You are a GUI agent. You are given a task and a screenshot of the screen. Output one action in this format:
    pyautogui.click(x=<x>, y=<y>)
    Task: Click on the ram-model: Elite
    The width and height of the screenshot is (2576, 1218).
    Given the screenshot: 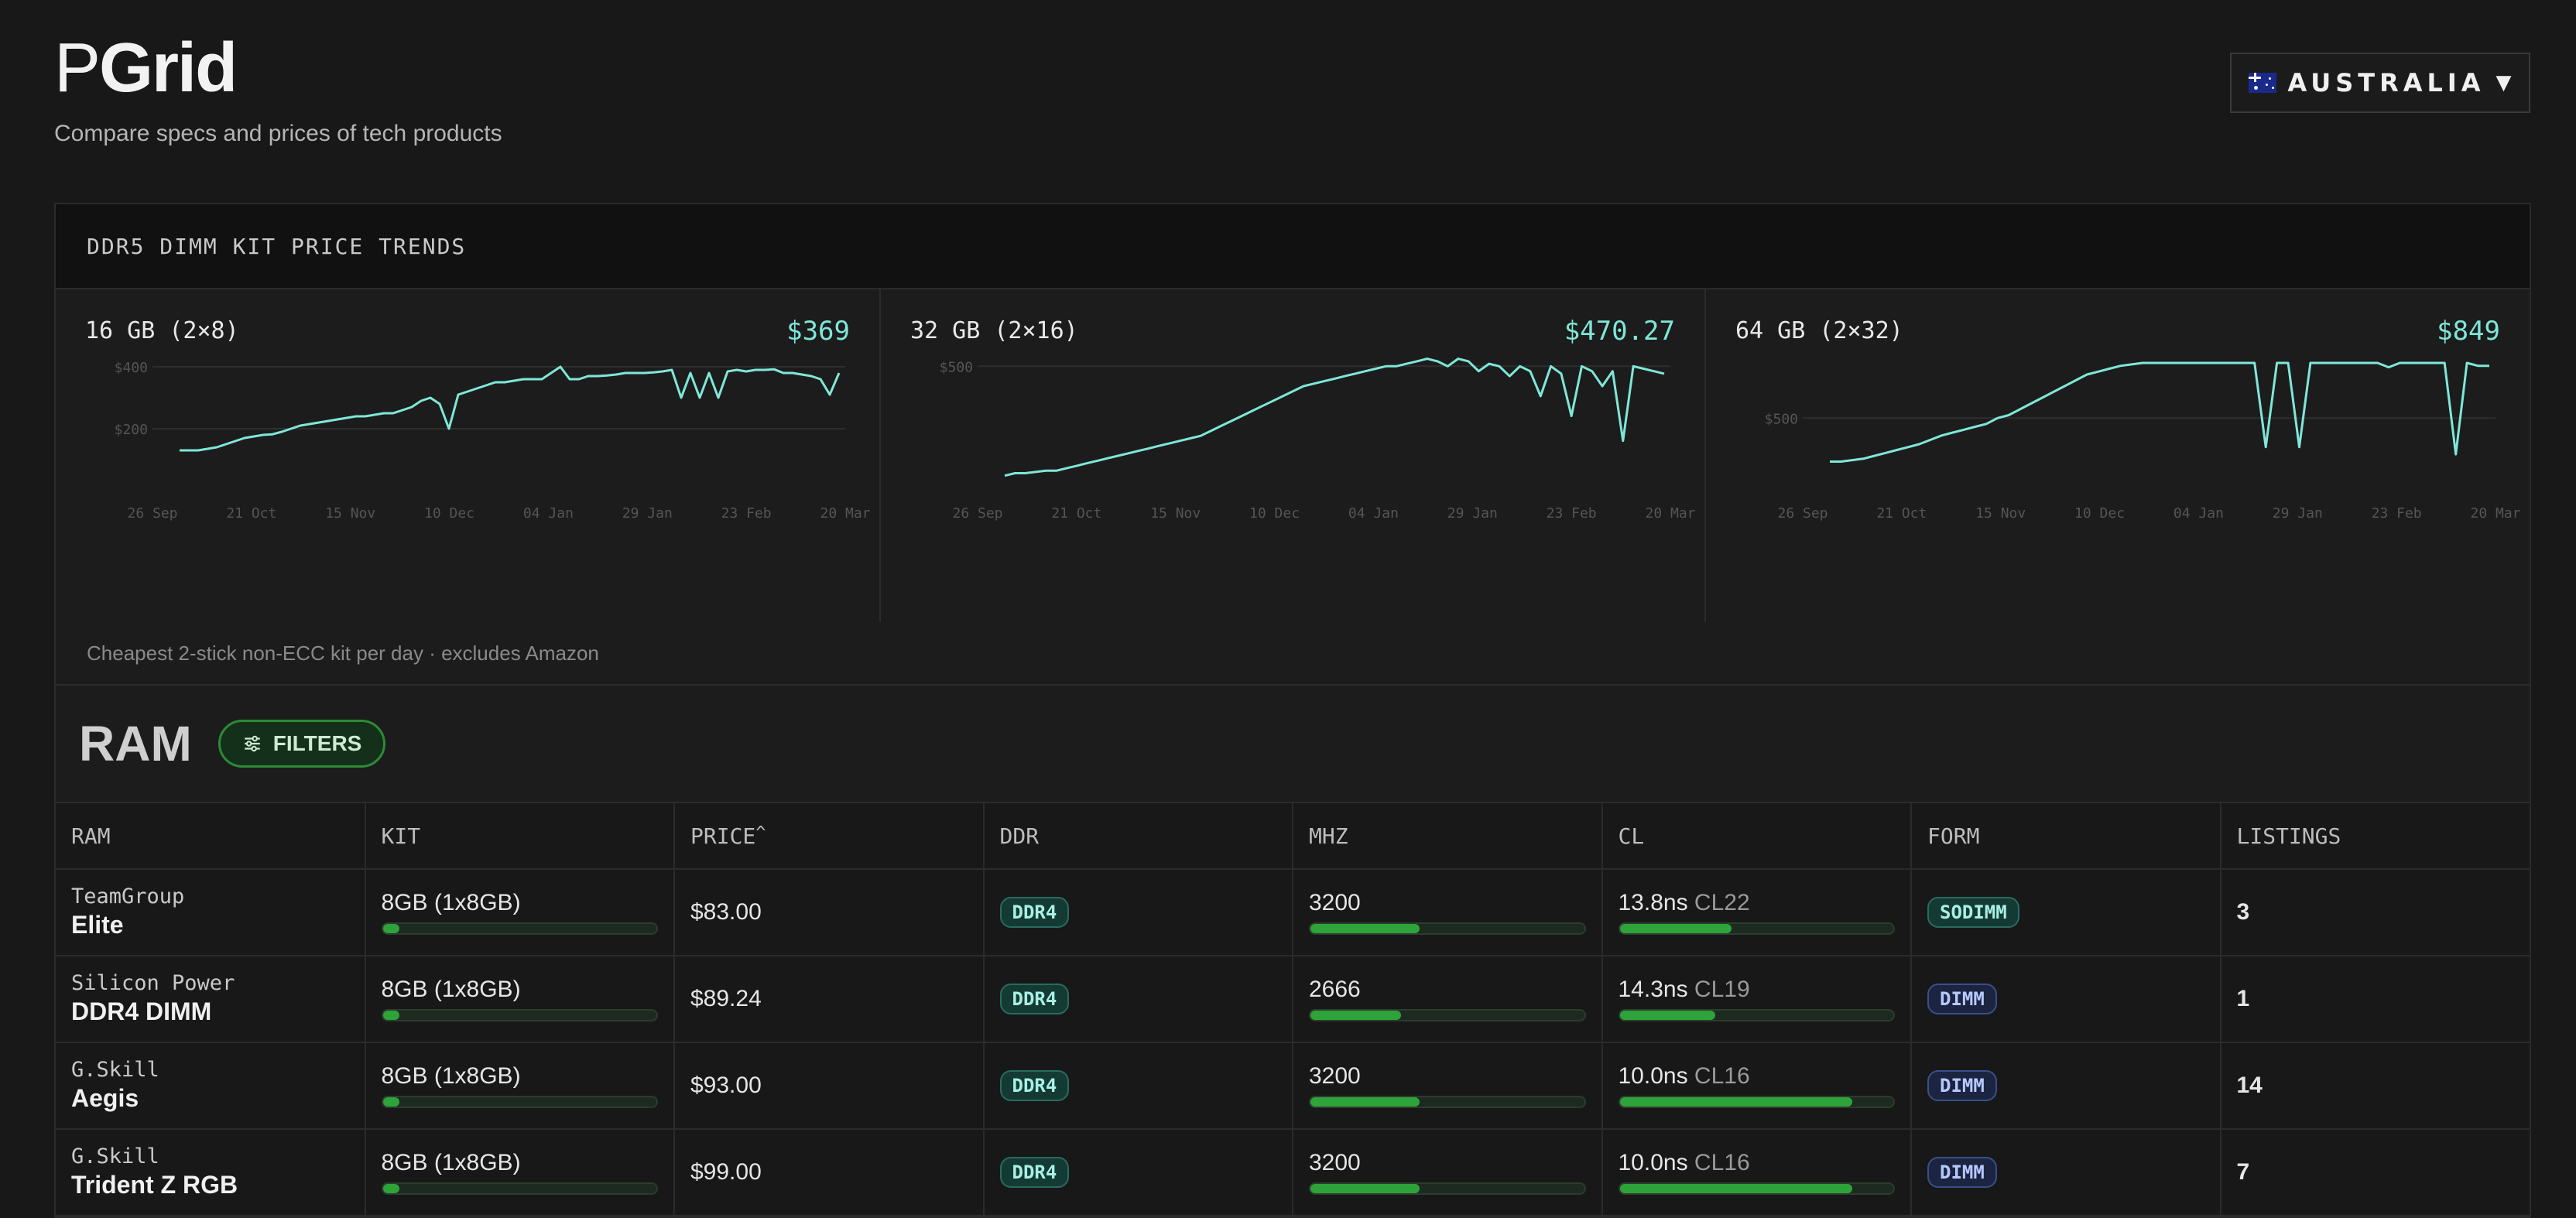 What is the action you would take?
    pyautogui.click(x=97, y=925)
    